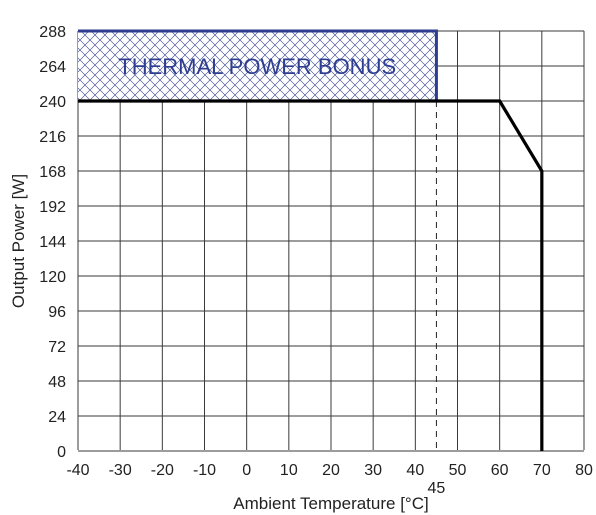 The height and width of the screenshot is (515, 596). Describe the element at coordinates (542, 470) in the screenshot. I see `x-tick-label: 70` at that location.